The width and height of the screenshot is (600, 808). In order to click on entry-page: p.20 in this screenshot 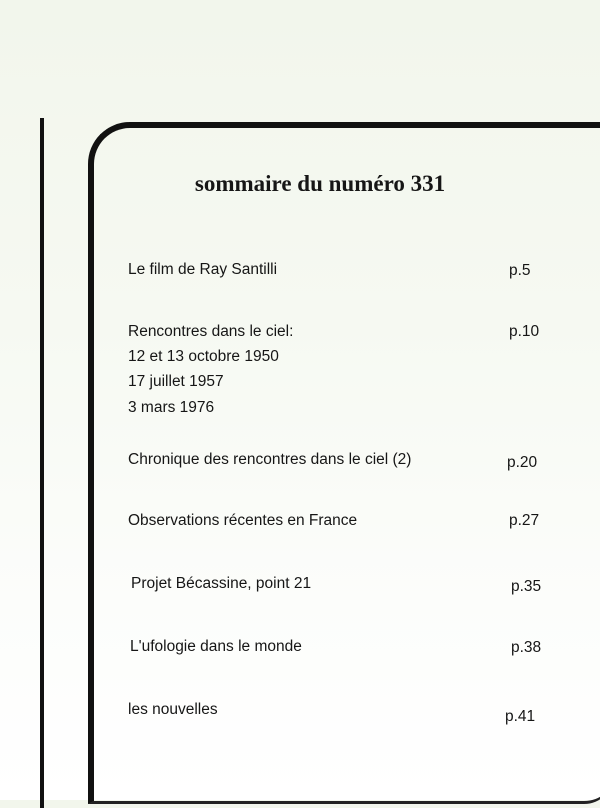, I will do `click(522, 462)`.